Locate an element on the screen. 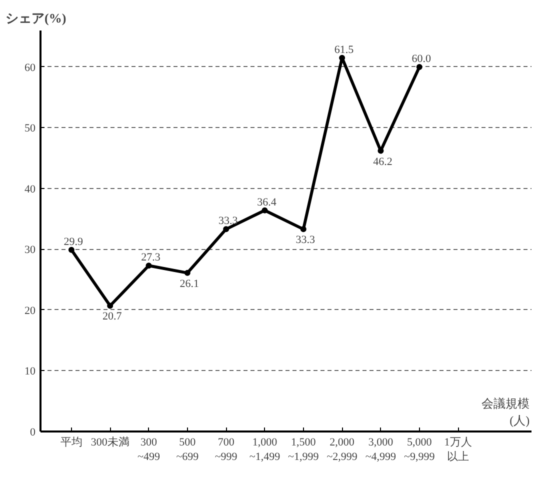 This screenshot has height=481, width=541. y-tick-label: 10 is located at coordinates (30, 372).